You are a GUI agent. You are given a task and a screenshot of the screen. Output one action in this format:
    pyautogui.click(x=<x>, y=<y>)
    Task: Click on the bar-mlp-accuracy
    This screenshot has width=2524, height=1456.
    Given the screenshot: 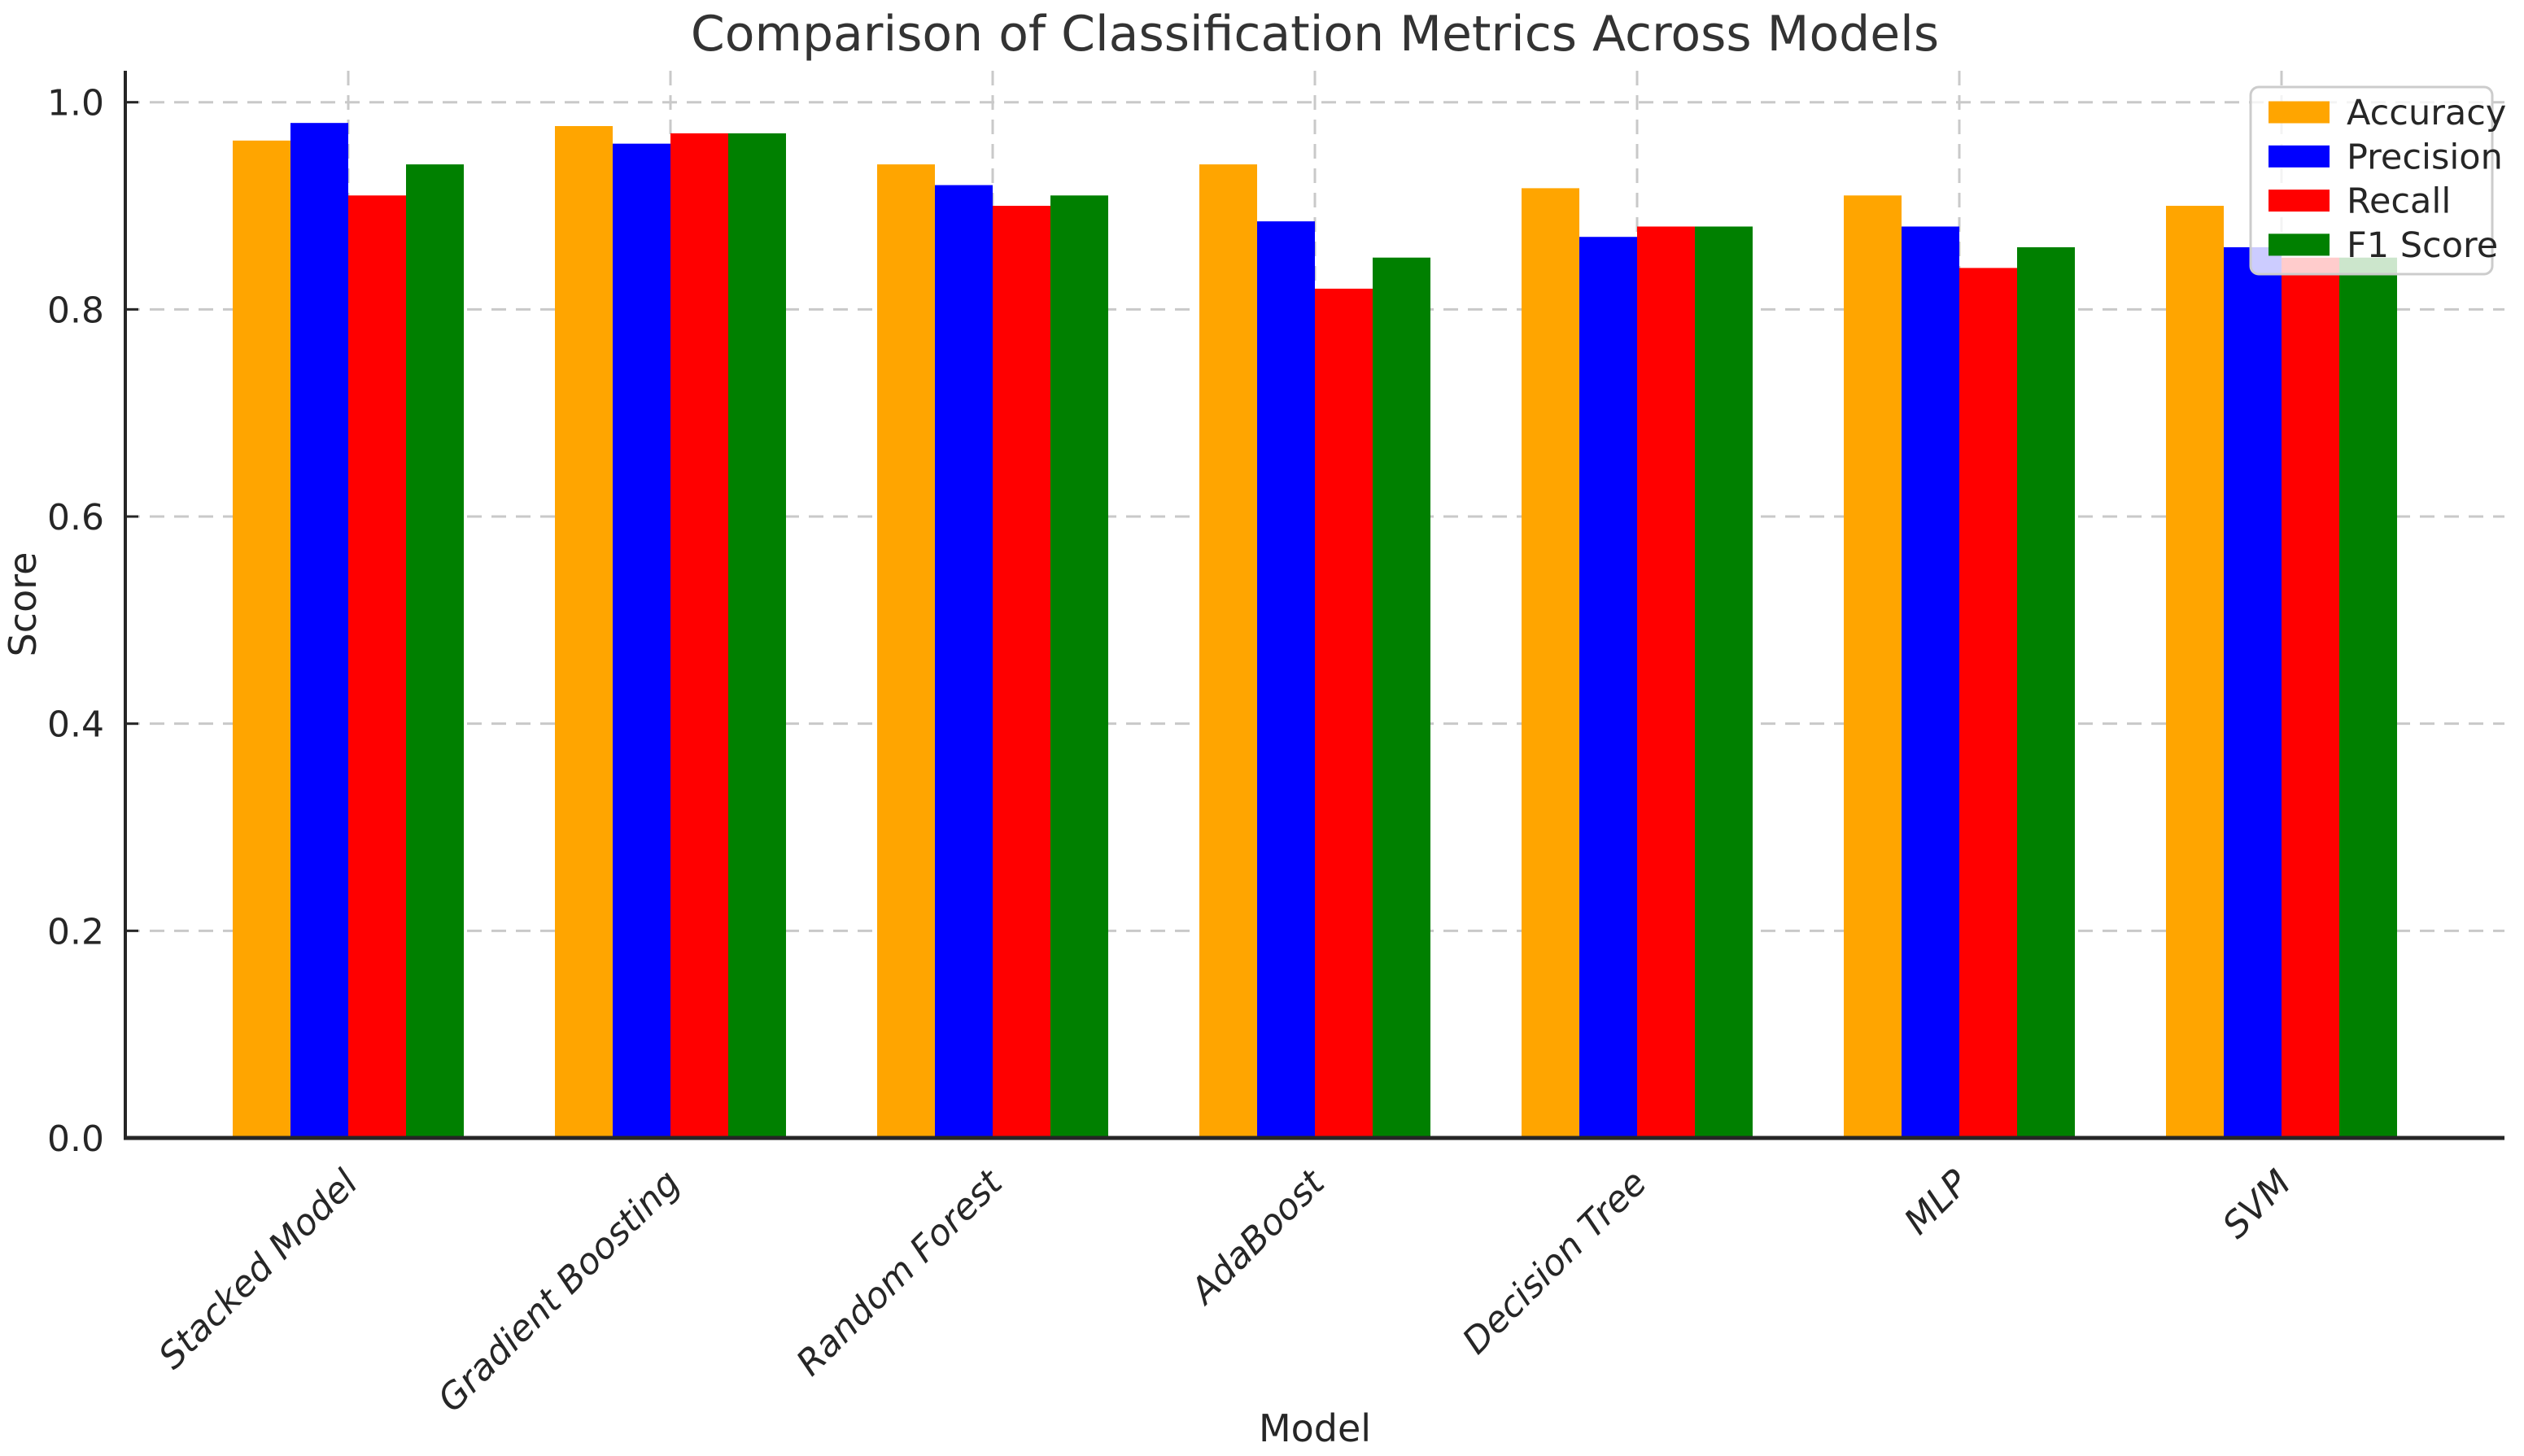 What is the action you would take?
    pyautogui.click(x=1873, y=667)
    